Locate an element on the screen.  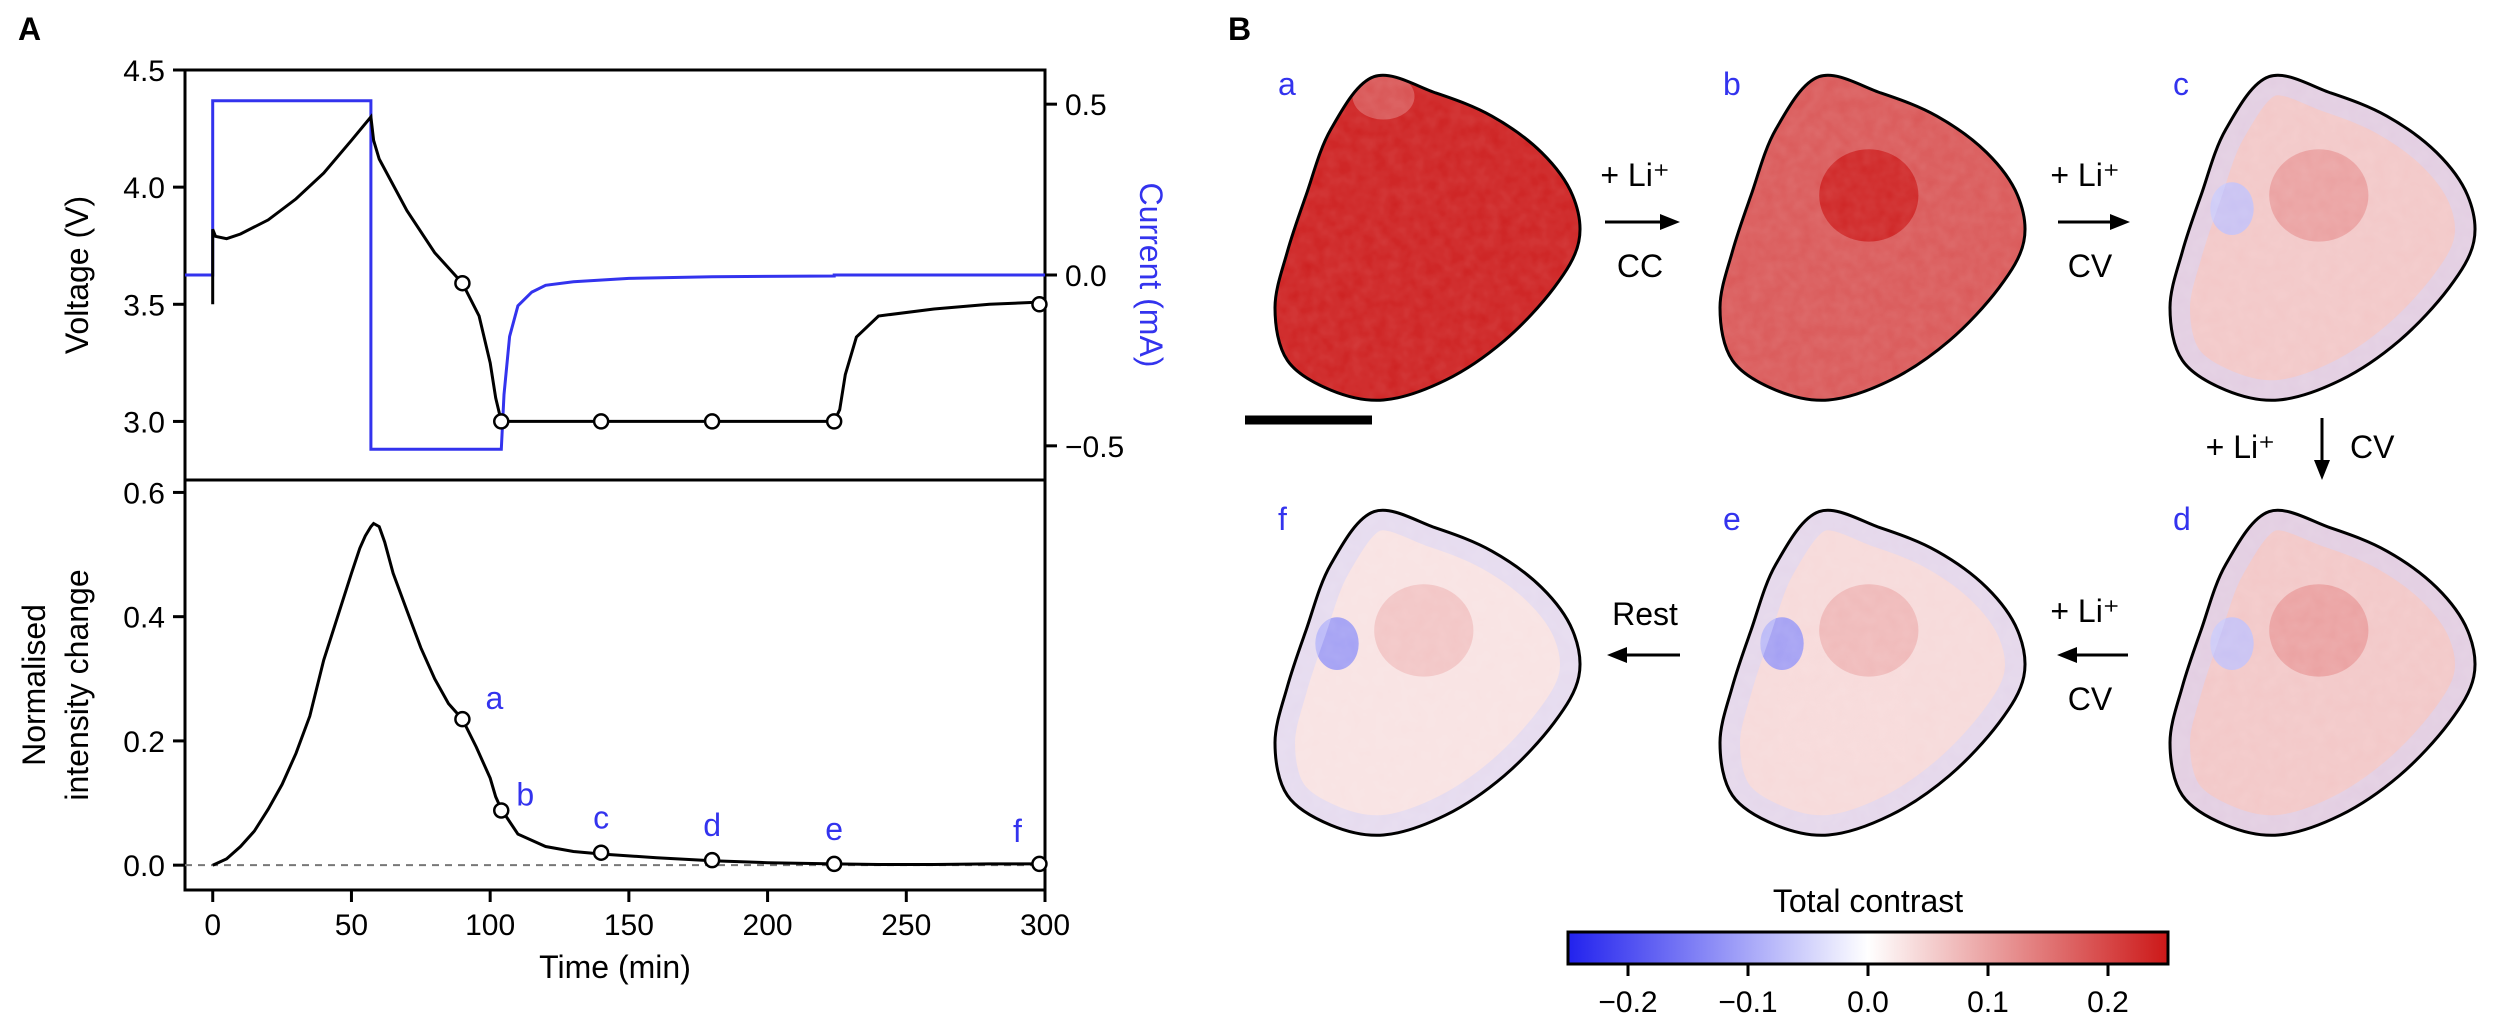
contrast-map-c: c is located at coordinates (2322, 234).